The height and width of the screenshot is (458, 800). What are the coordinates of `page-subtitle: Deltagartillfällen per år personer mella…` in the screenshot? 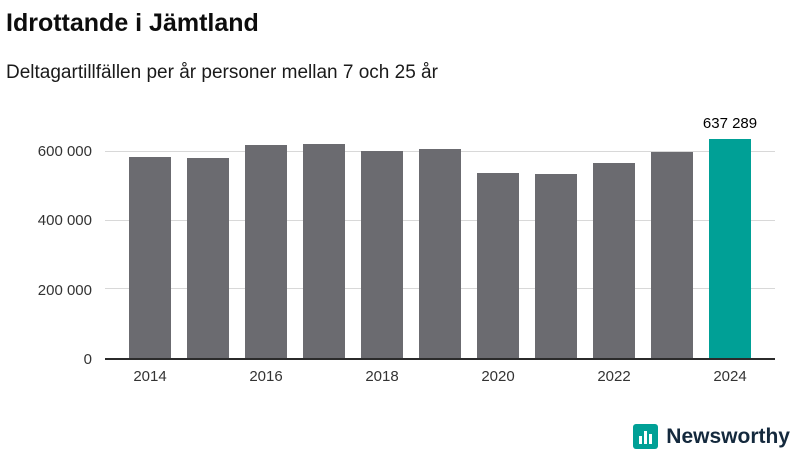 It's located at (222, 72).